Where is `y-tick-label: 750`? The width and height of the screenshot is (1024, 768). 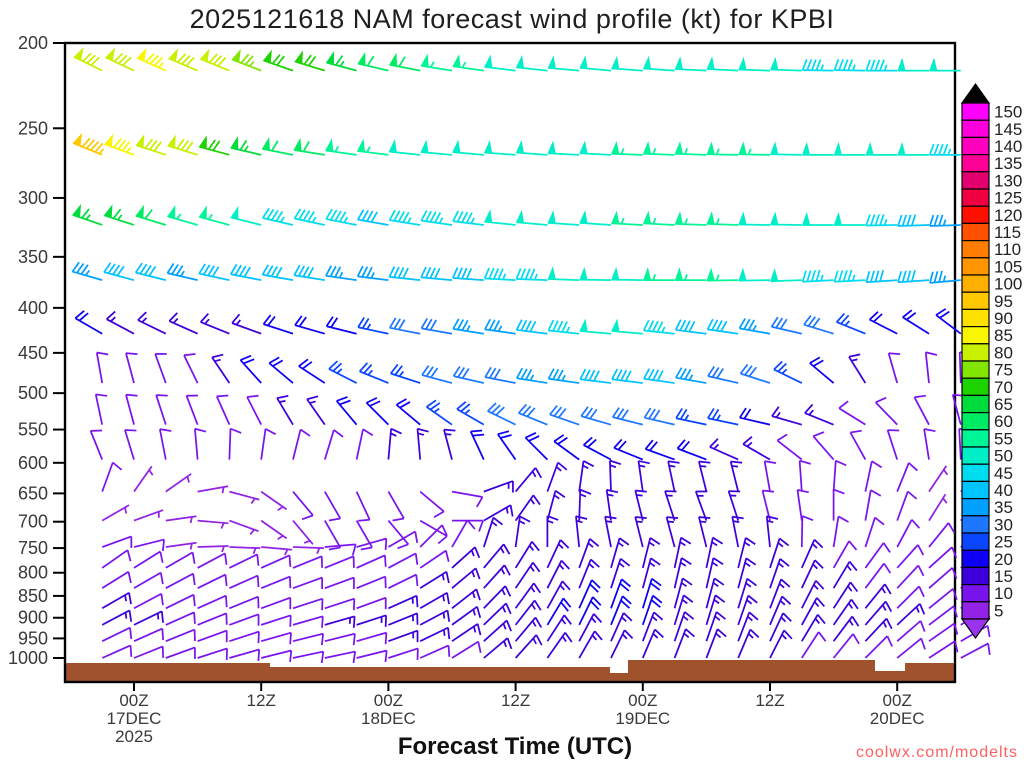
y-tick-label: 750 is located at coordinates (33, 548).